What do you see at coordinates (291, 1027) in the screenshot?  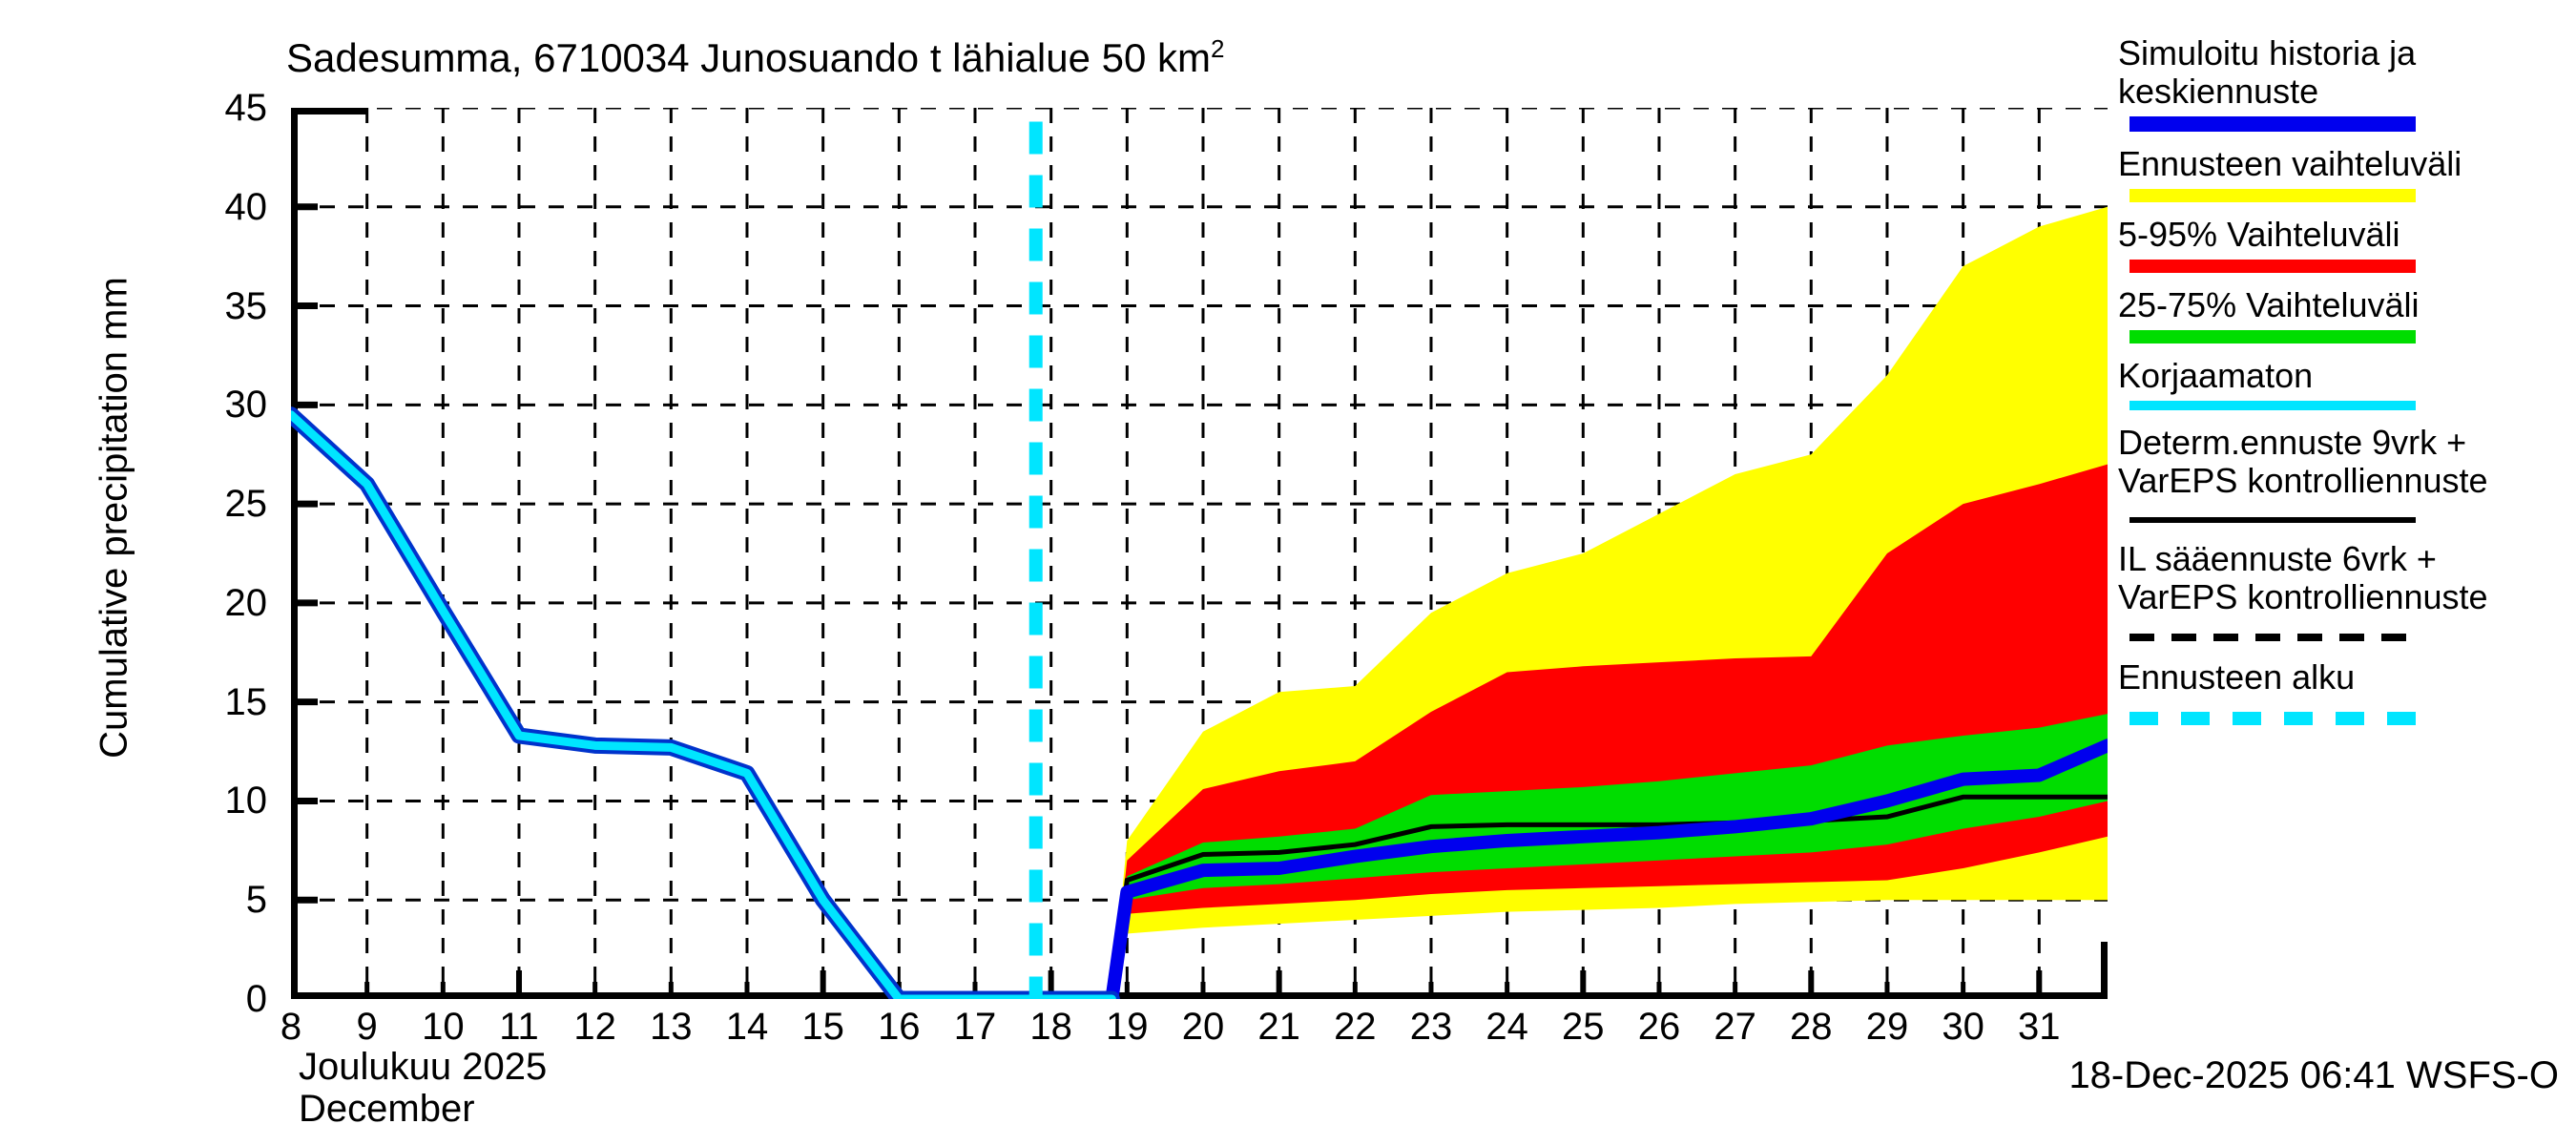 I see `x-axis-tick-label: 8` at bounding box center [291, 1027].